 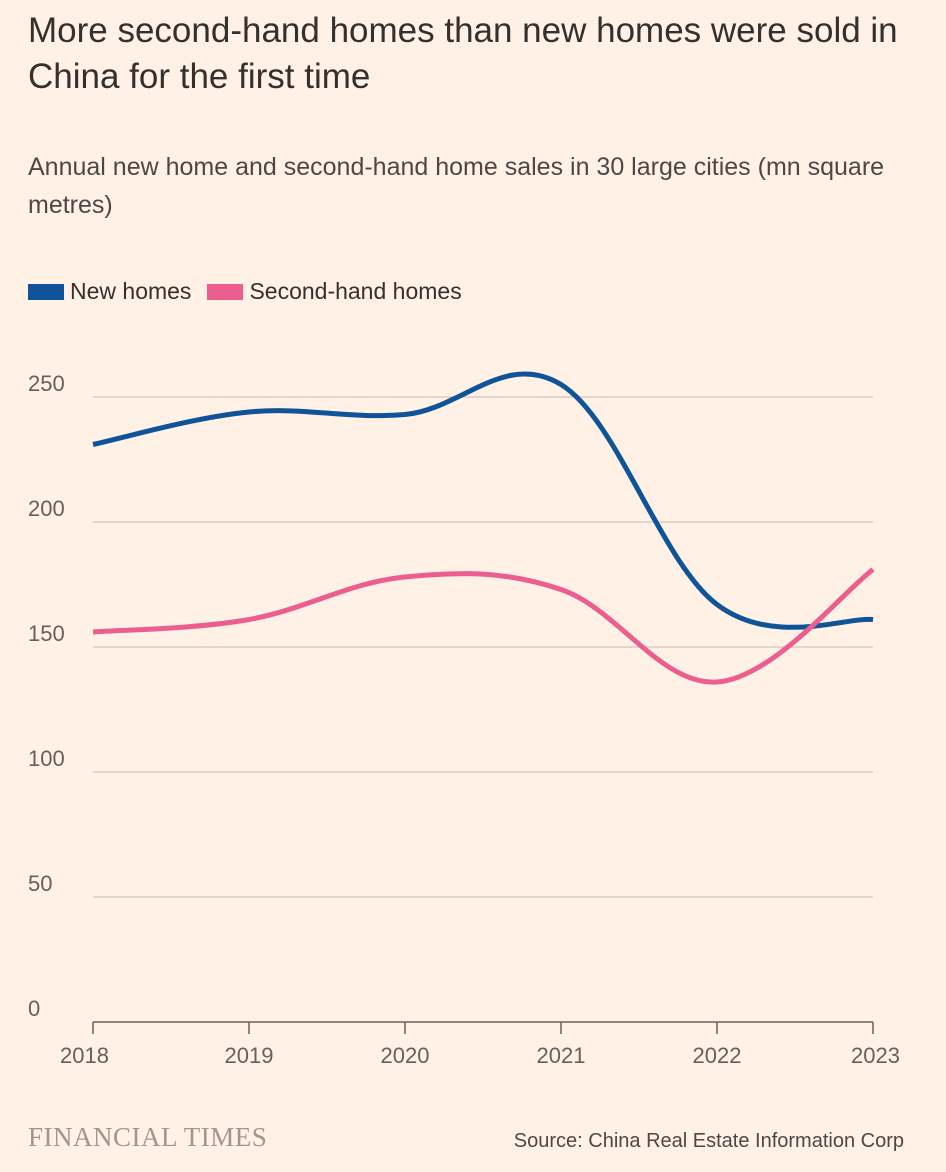 I want to click on legend-label-new-homes: New homes, so click(x=131, y=291).